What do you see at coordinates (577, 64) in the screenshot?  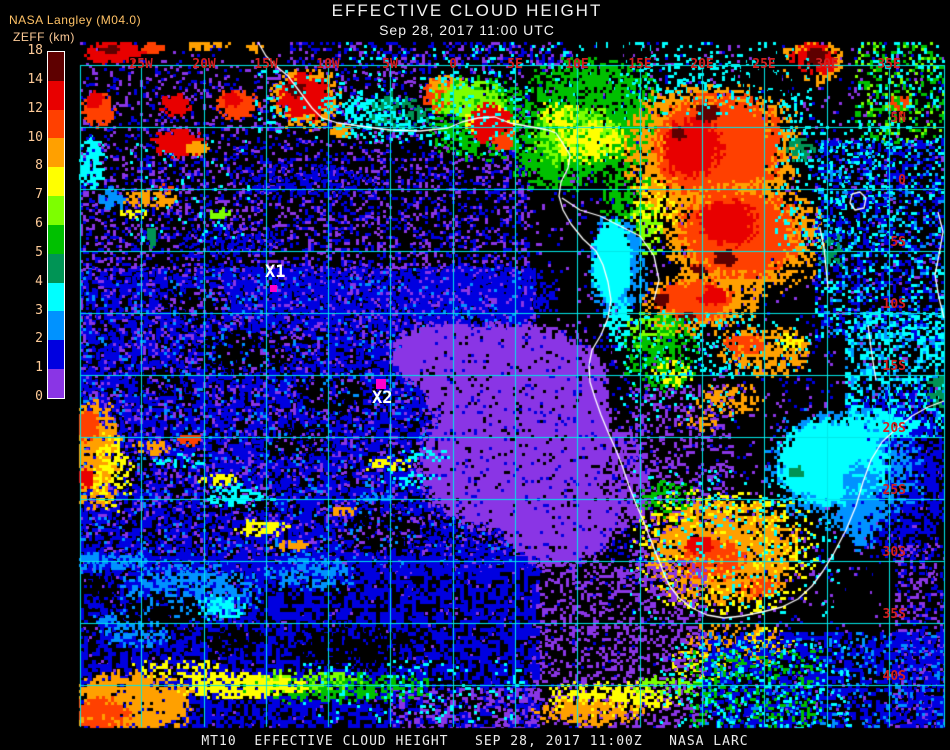 I see `lon-label: 10E` at bounding box center [577, 64].